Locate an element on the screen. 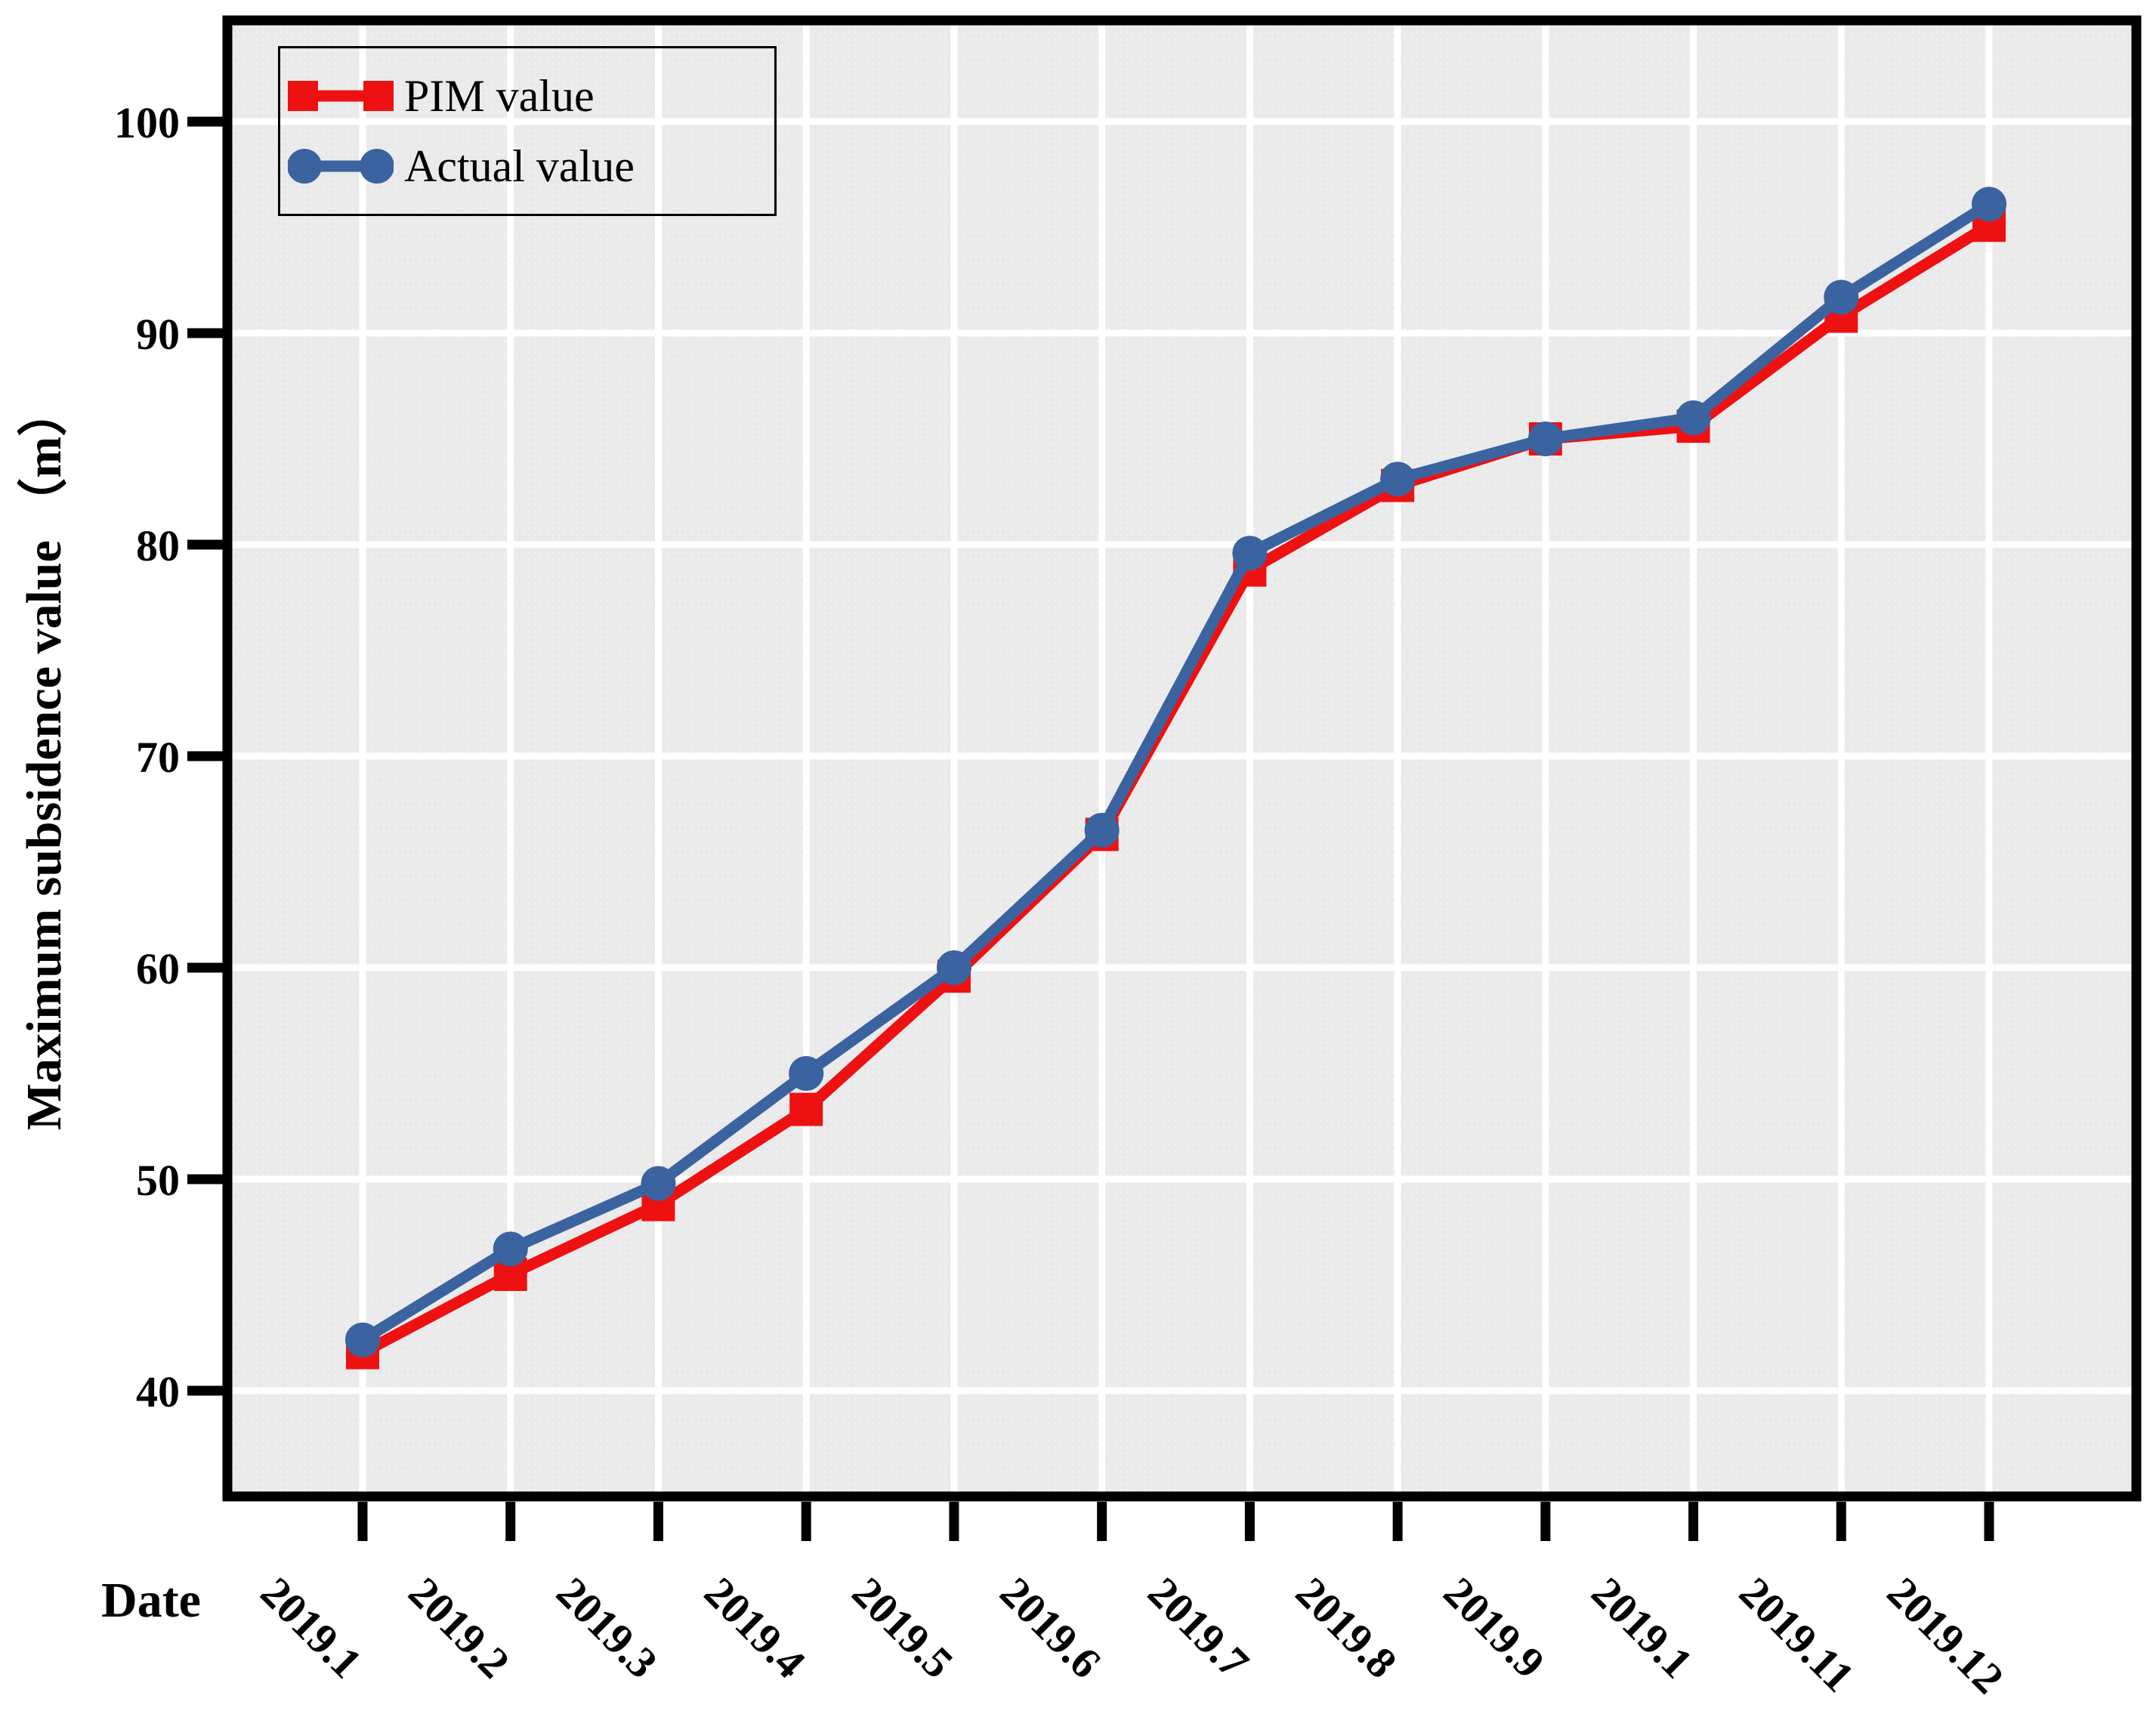  pim-square-marker is located at coordinates (806, 1109).